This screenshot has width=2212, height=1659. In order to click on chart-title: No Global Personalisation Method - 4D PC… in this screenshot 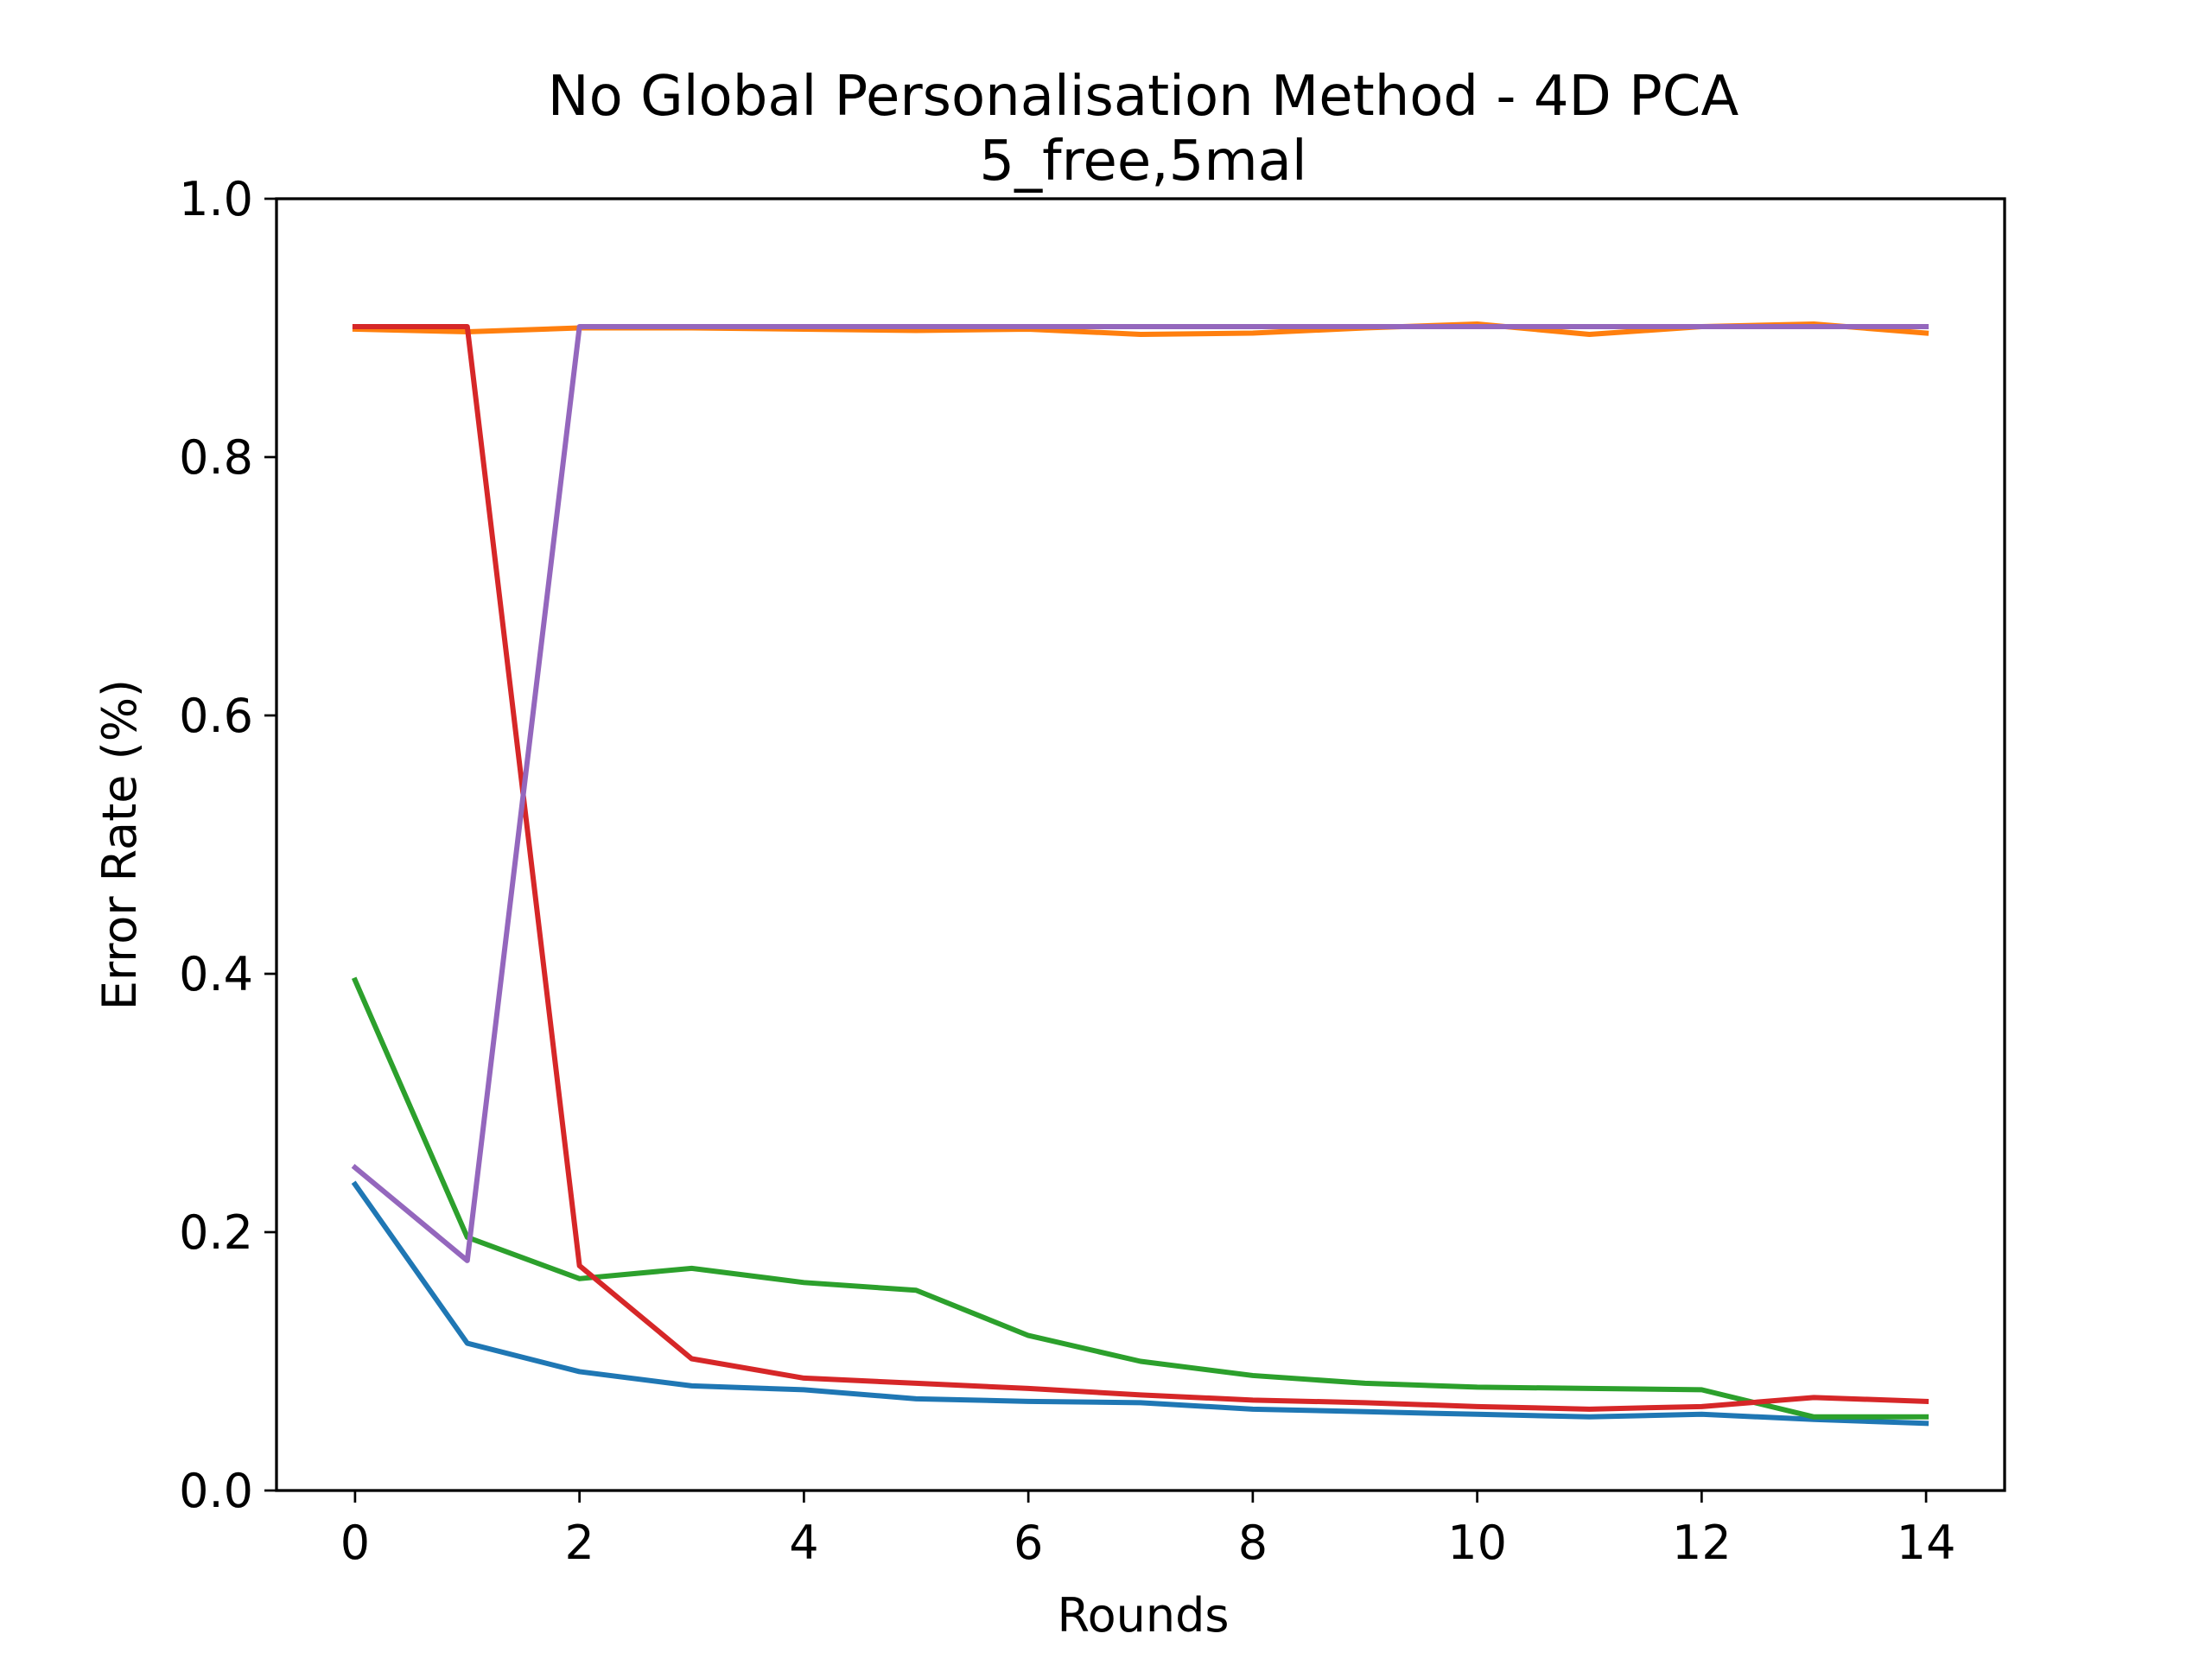, I will do `click(1143, 97)`.